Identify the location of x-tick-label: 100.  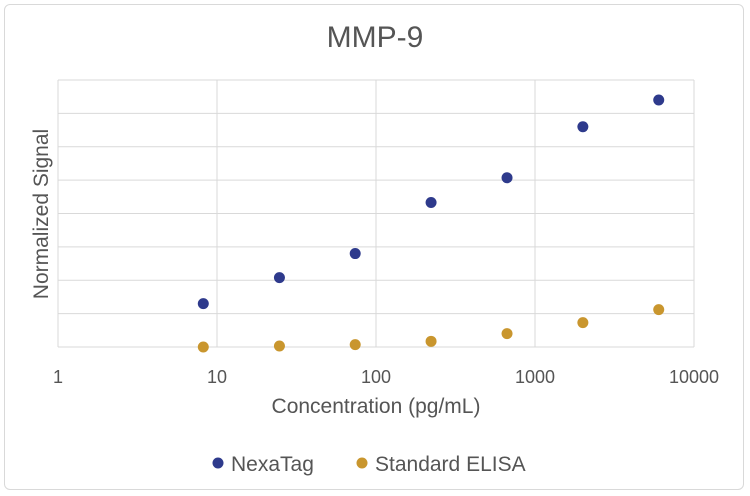
(376, 377).